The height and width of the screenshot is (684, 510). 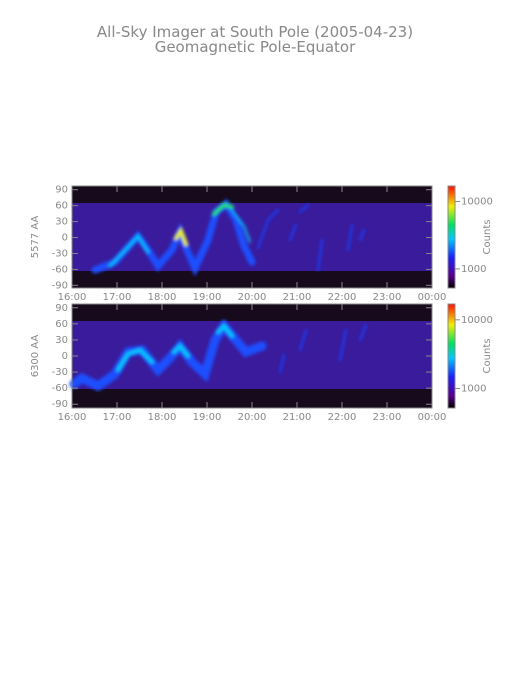 I want to click on chart-subtitle: Geomagnetic Pole-Equator, so click(x=255, y=47).